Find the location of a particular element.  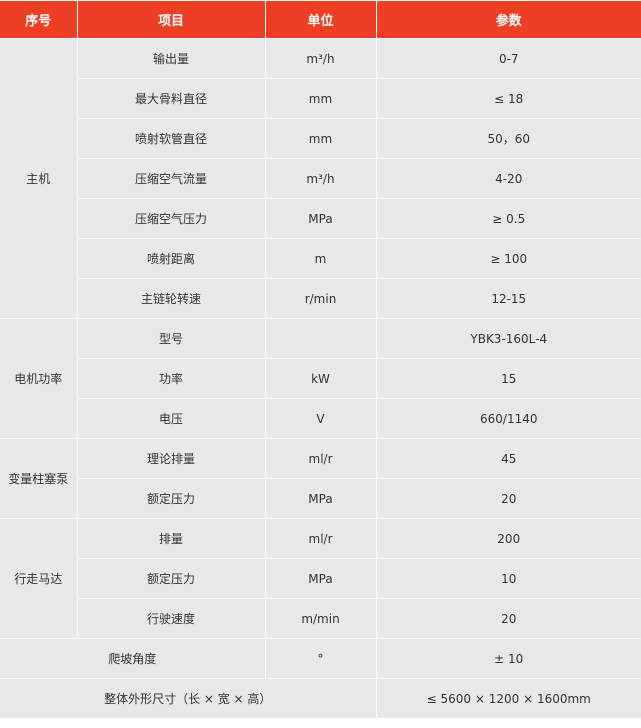

unit-cell: V is located at coordinates (320, 418).